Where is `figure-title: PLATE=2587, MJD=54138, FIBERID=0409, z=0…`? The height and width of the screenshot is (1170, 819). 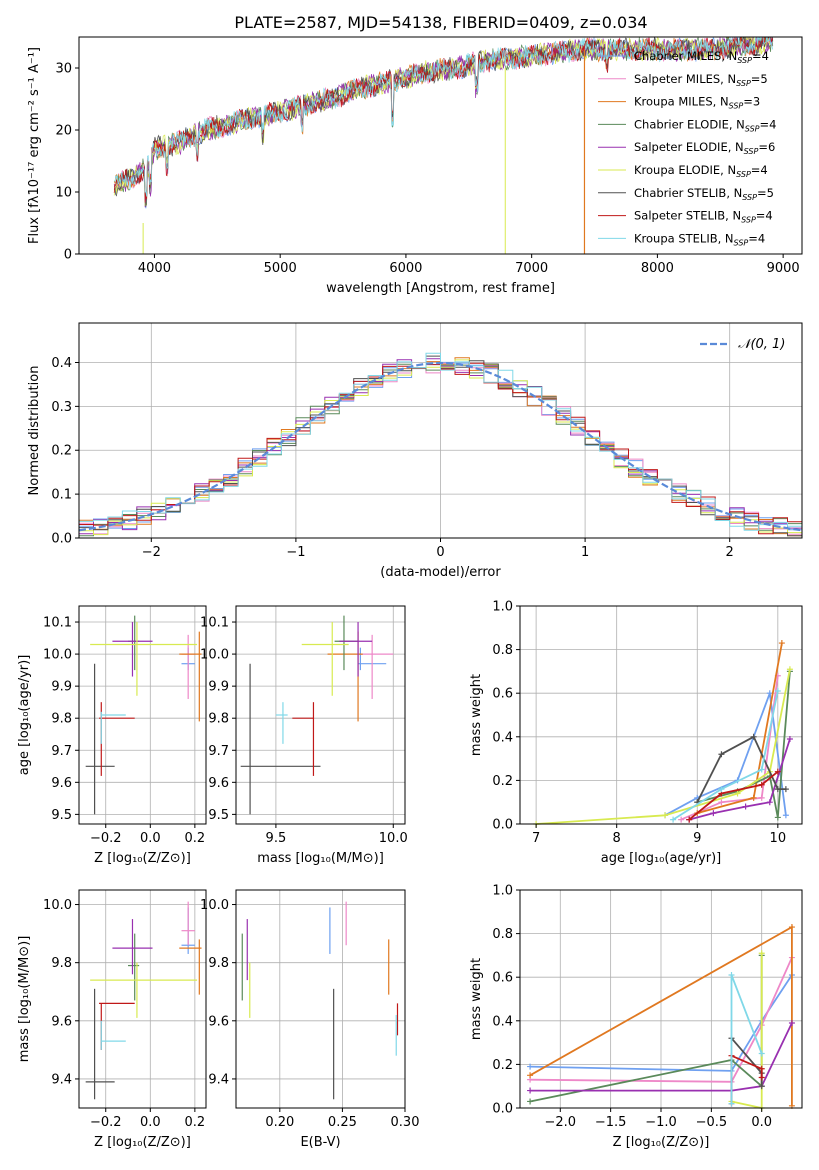 figure-title: PLATE=2587, MJD=54138, FIBERID=0409, z=0… is located at coordinates (440, 22).